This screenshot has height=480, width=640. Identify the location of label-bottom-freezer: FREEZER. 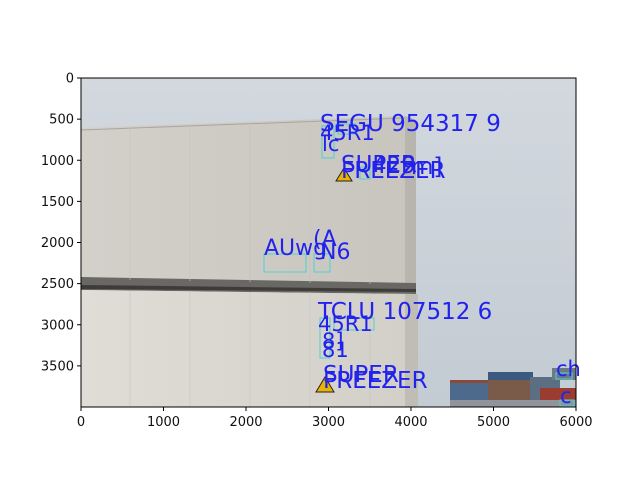
(375, 381).